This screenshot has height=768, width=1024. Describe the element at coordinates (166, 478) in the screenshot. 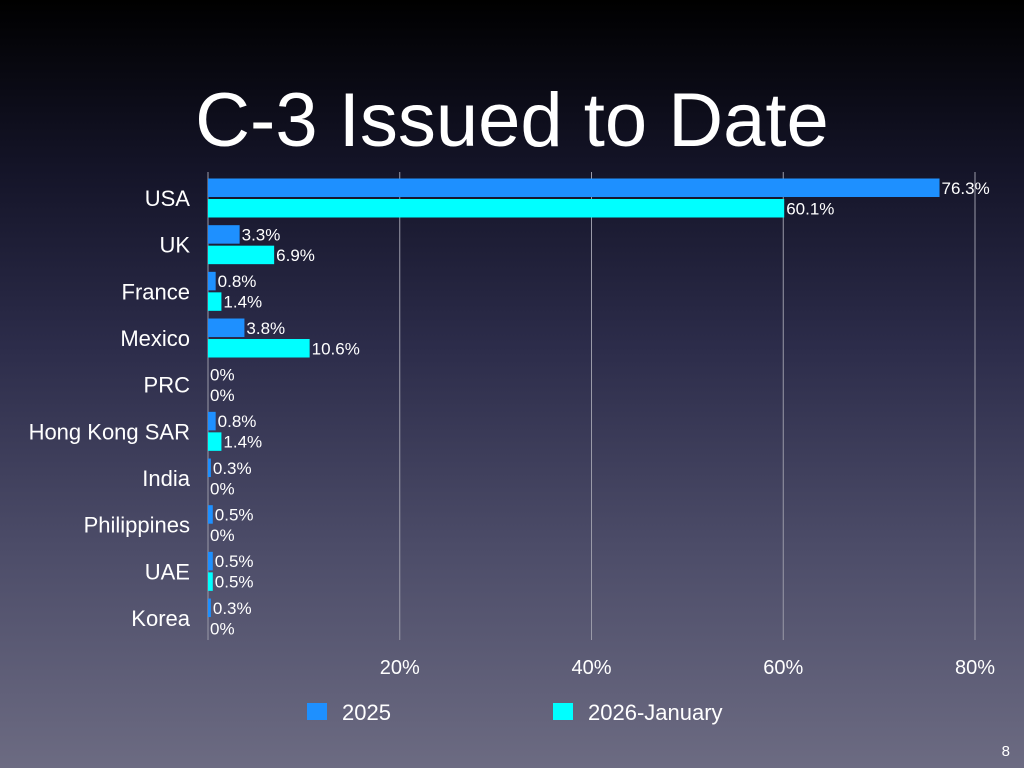

I see `category-label: India` at that location.